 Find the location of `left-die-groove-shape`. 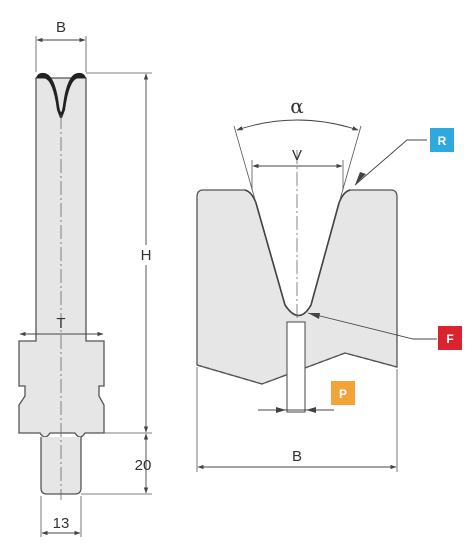

left-die-groove-shape is located at coordinates (61, 95).